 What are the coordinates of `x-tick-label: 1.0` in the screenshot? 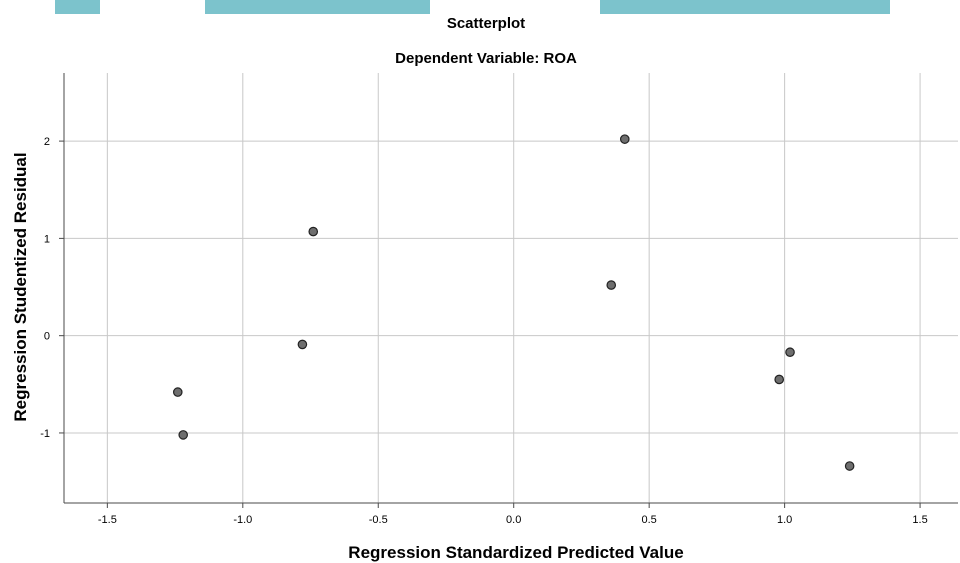 It's located at (784, 520).